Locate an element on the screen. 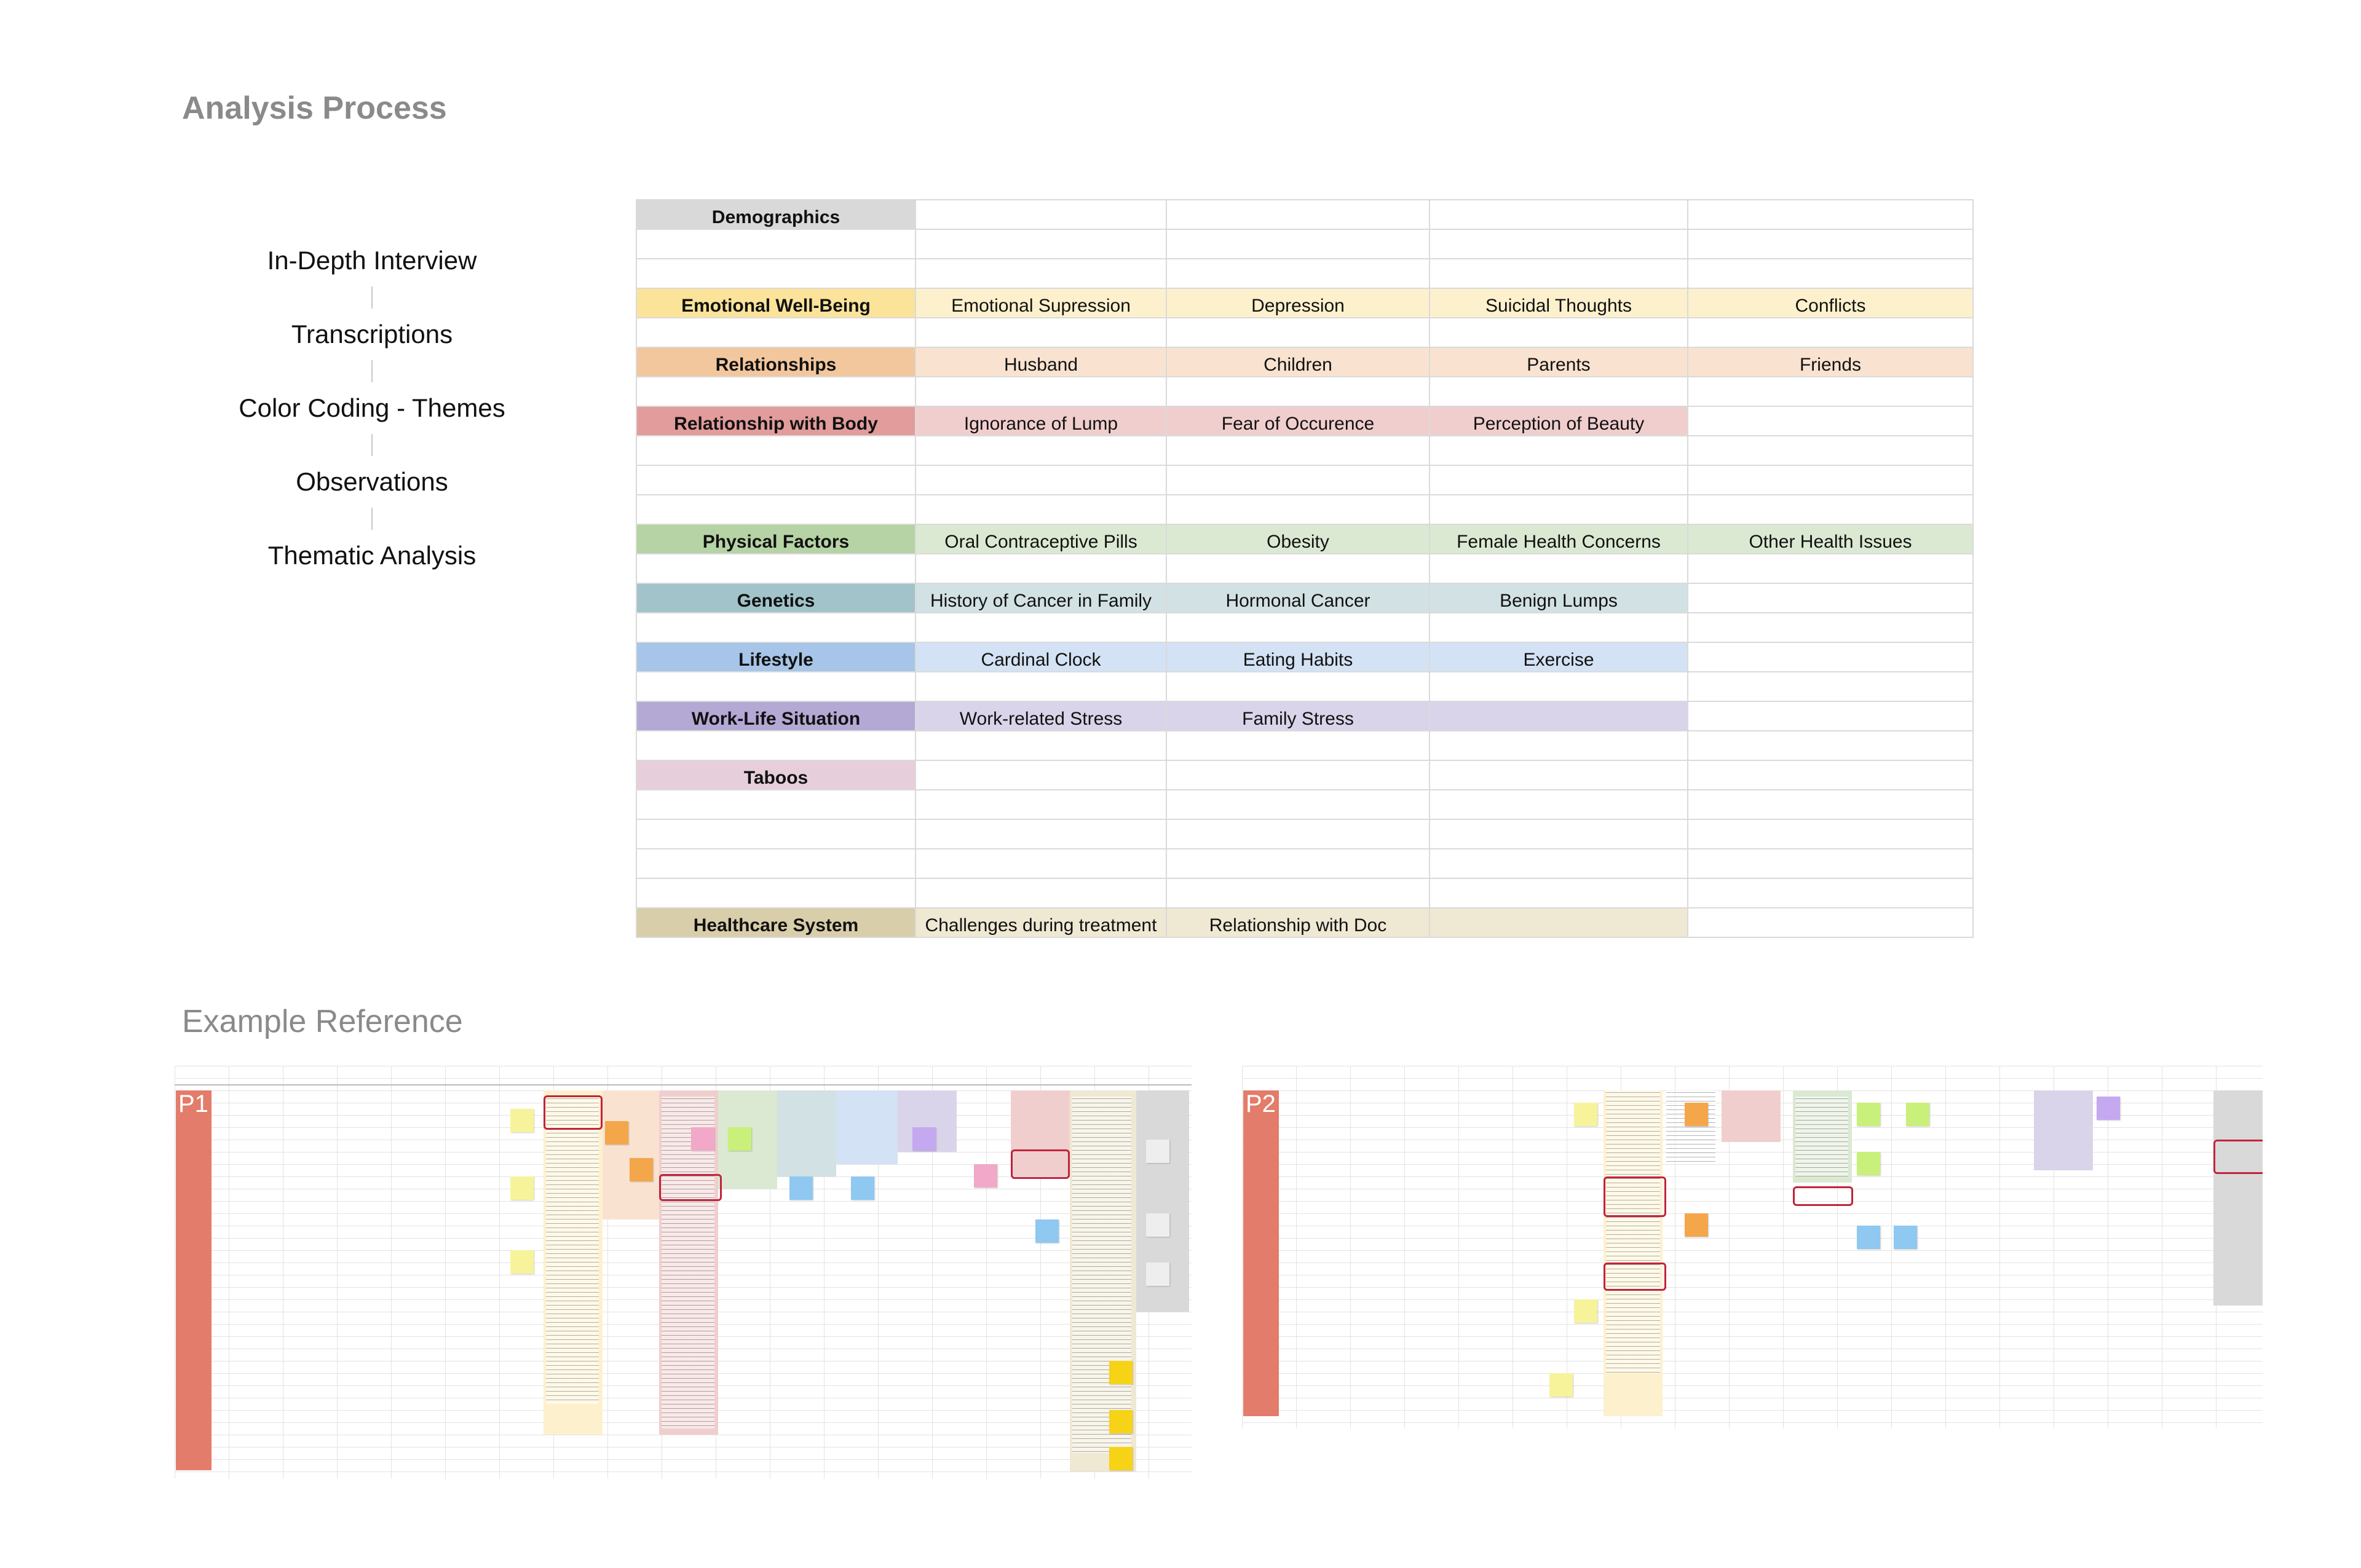  theme-row: Demographics is located at coordinates (1305, 214).